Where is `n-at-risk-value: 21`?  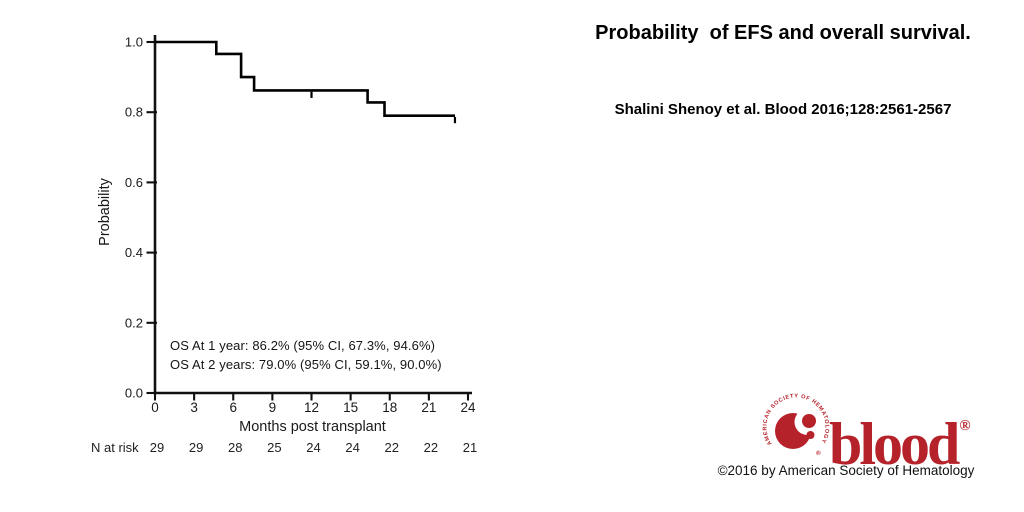
n-at-risk-value: 21 is located at coordinates (470, 447).